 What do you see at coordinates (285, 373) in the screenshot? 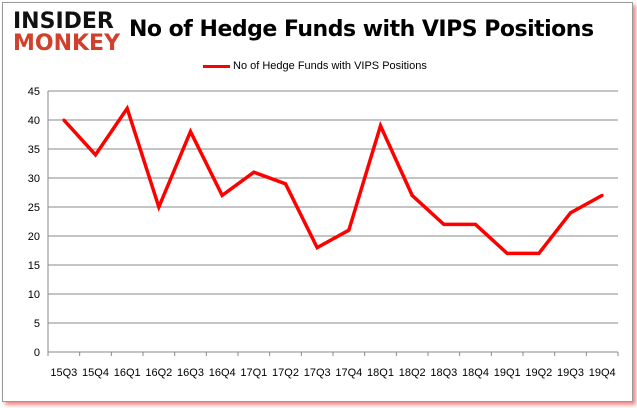
I see `x-tick-label: 17Q2` at bounding box center [285, 373].